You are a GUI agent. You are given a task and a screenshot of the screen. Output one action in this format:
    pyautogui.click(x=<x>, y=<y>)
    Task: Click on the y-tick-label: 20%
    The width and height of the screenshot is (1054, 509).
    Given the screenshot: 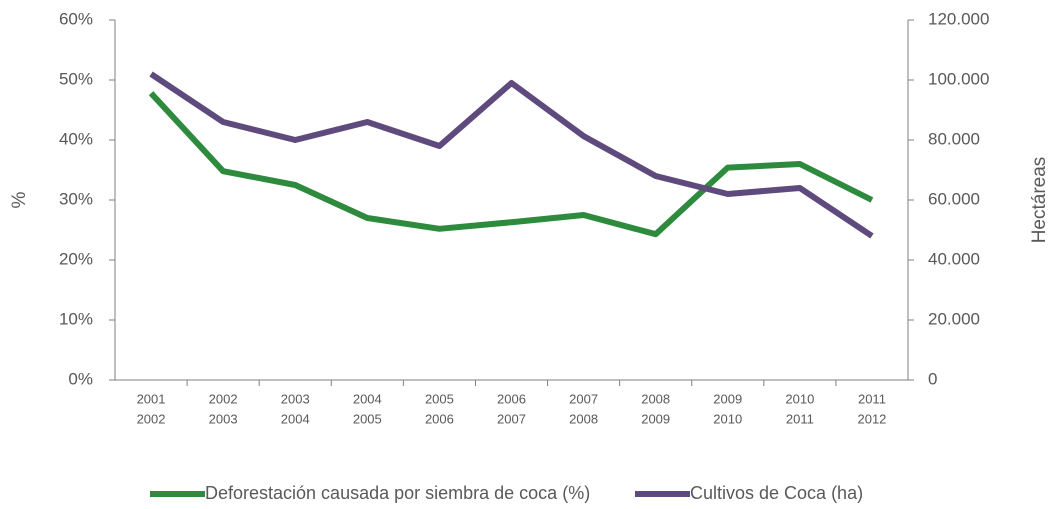 What is the action you would take?
    pyautogui.click(x=76, y=258)
    